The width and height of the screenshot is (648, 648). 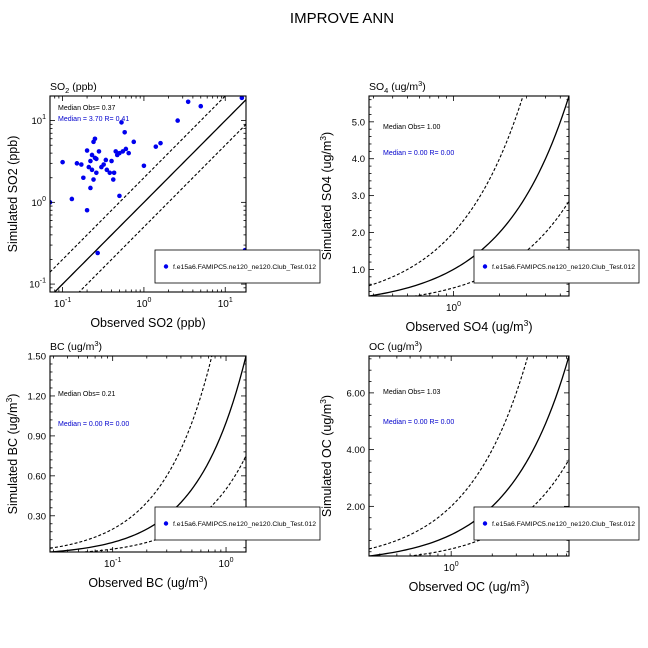 I want to click on y-tick-label: 6.00, so click(x=356, y=393).